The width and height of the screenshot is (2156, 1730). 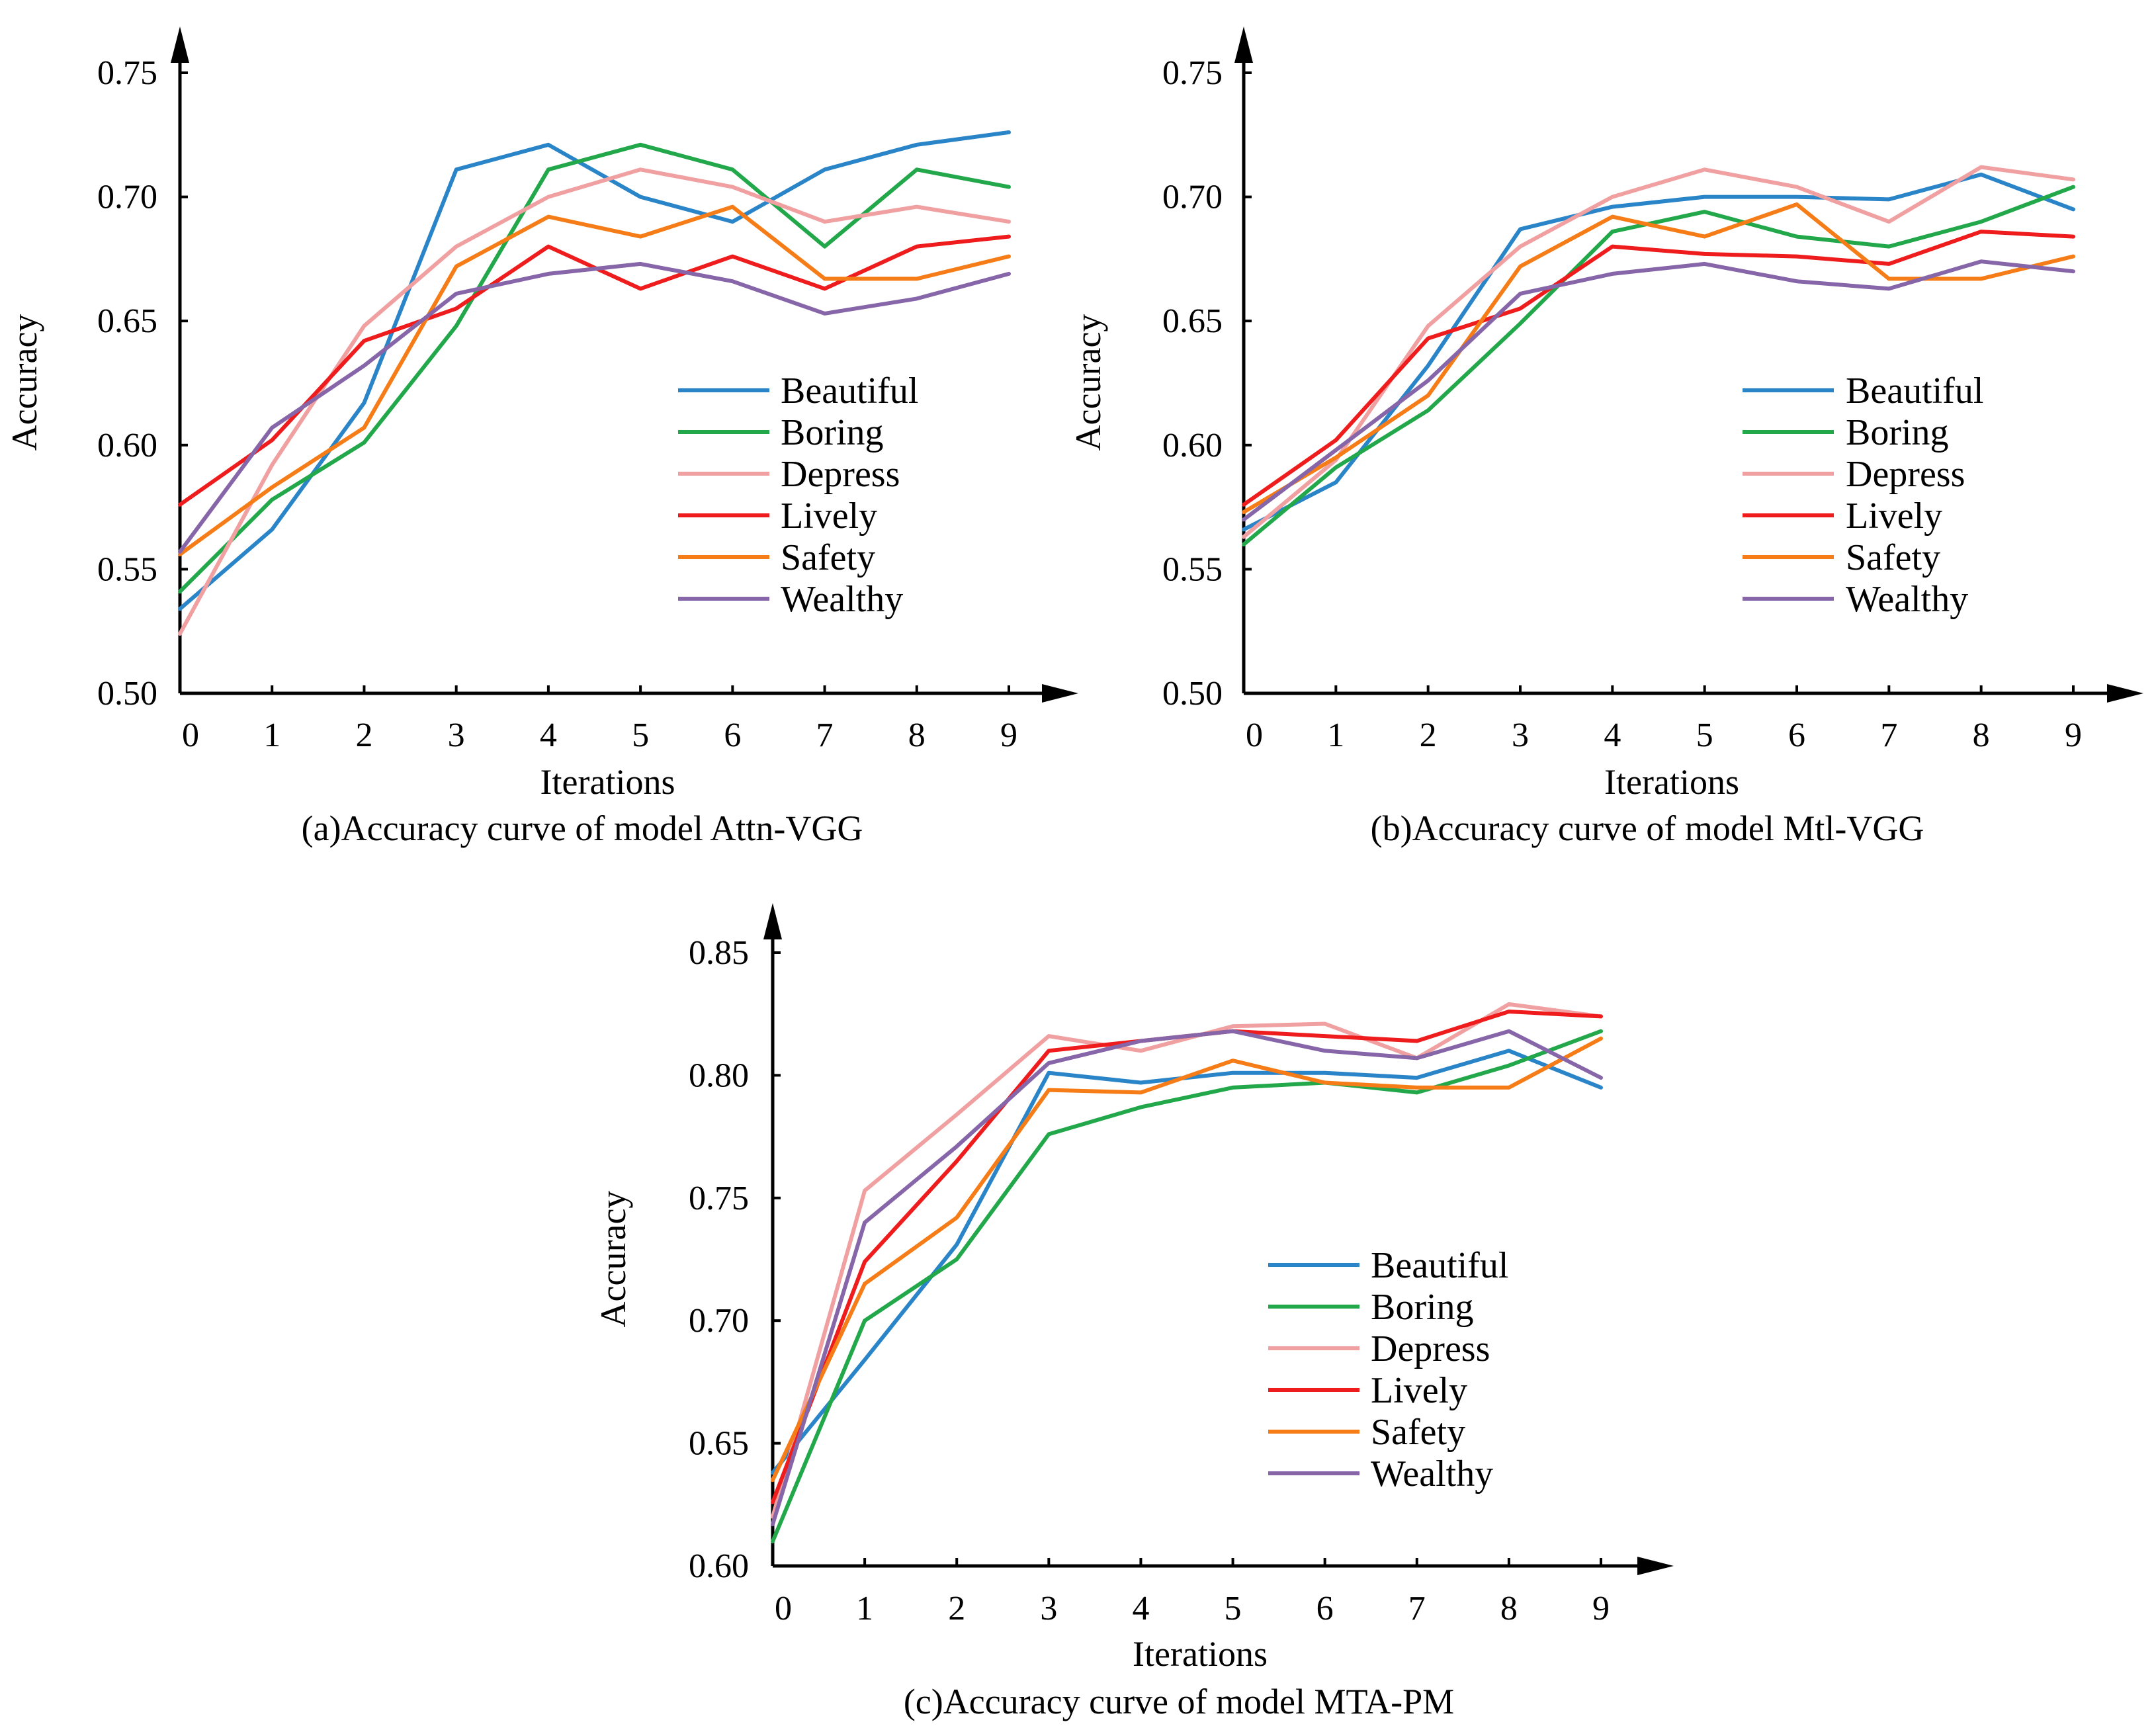 I want to click on y-tick-label: 0.80, so click(x=719, y=1075).